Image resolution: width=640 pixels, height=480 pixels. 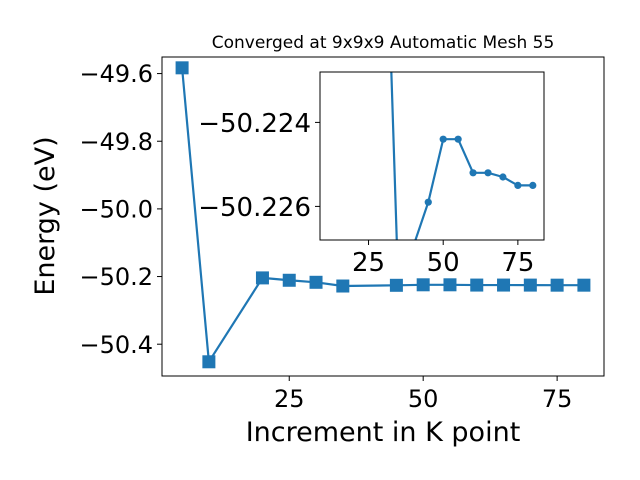 I want to click on main-y-tick-label: −50.2, so click(x=116, y=277).